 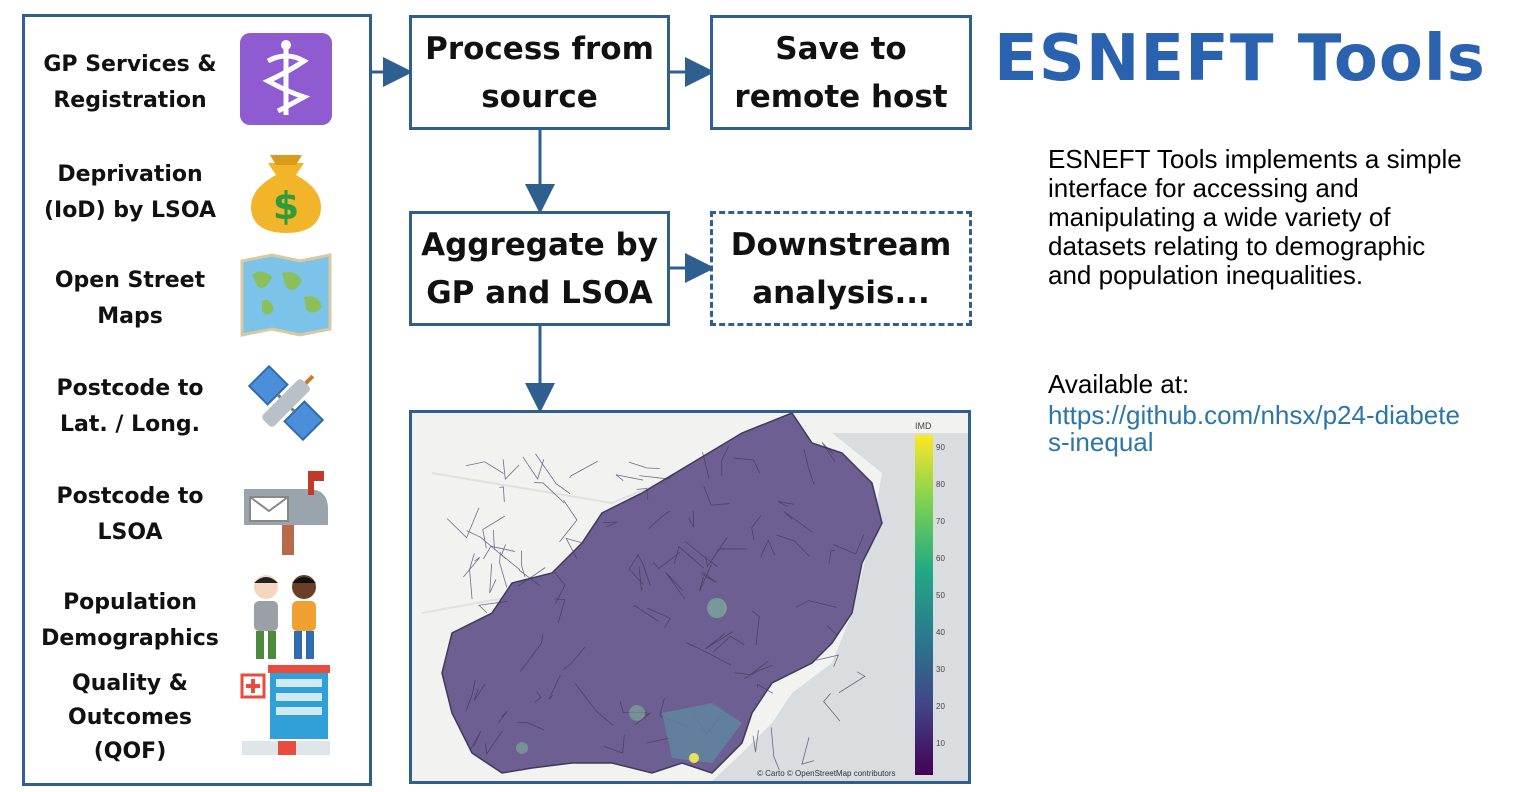 I want to click on colorbar-tick: 30, so click(x=940, y=669).